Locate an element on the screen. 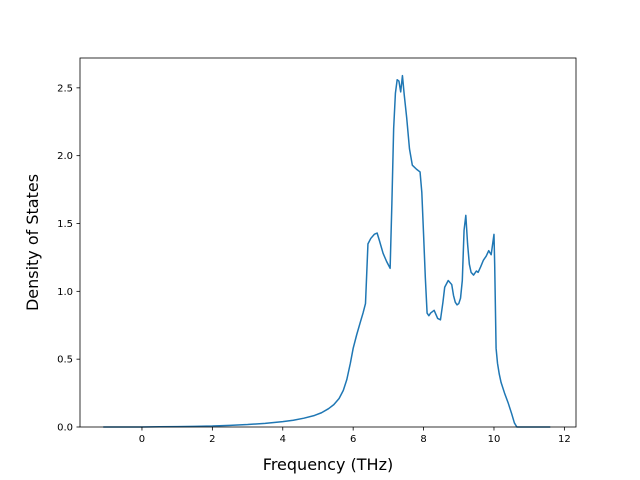 This screenshot has height=480, width=640. y-tick-label: 2.0 is located at coordinates (65, 156).